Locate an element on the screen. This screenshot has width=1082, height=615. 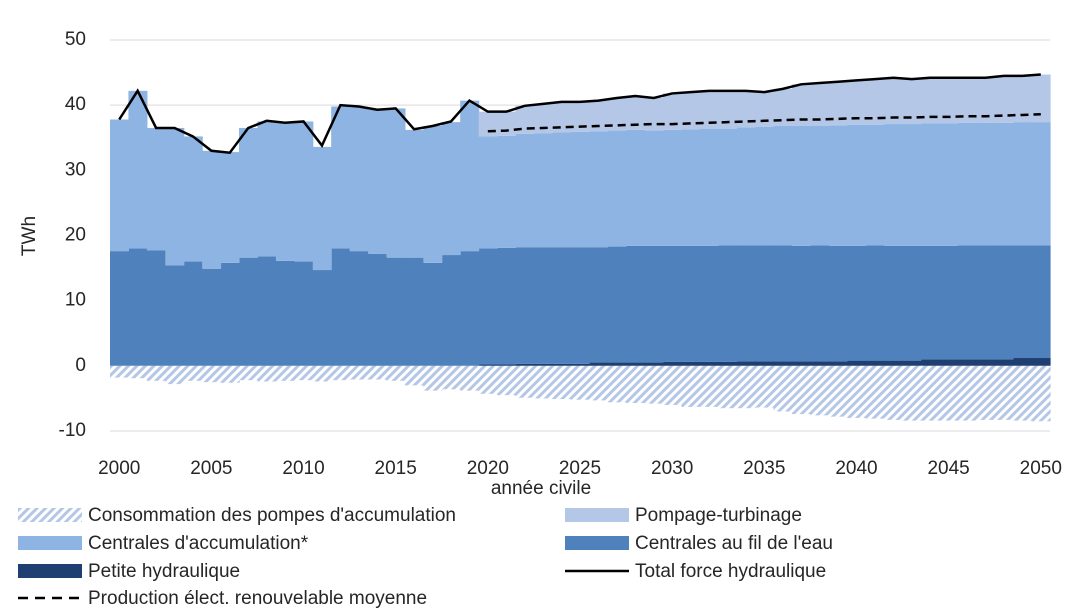
legend-label: Petite hydraulique is located at coordinates (164, 571).